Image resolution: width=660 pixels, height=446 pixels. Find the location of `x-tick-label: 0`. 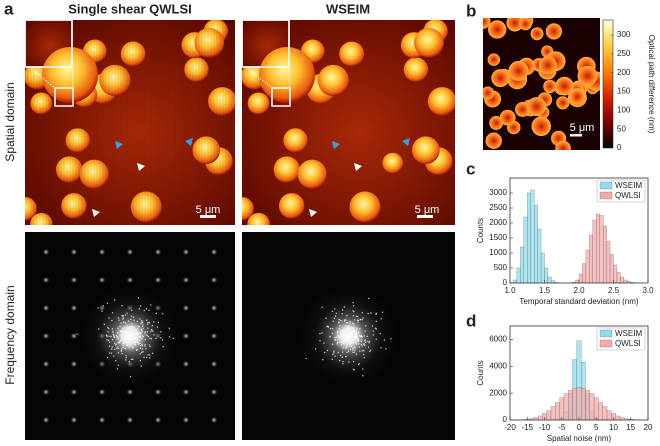

x-tick-label: 0 is located at coordinates (579, 427).